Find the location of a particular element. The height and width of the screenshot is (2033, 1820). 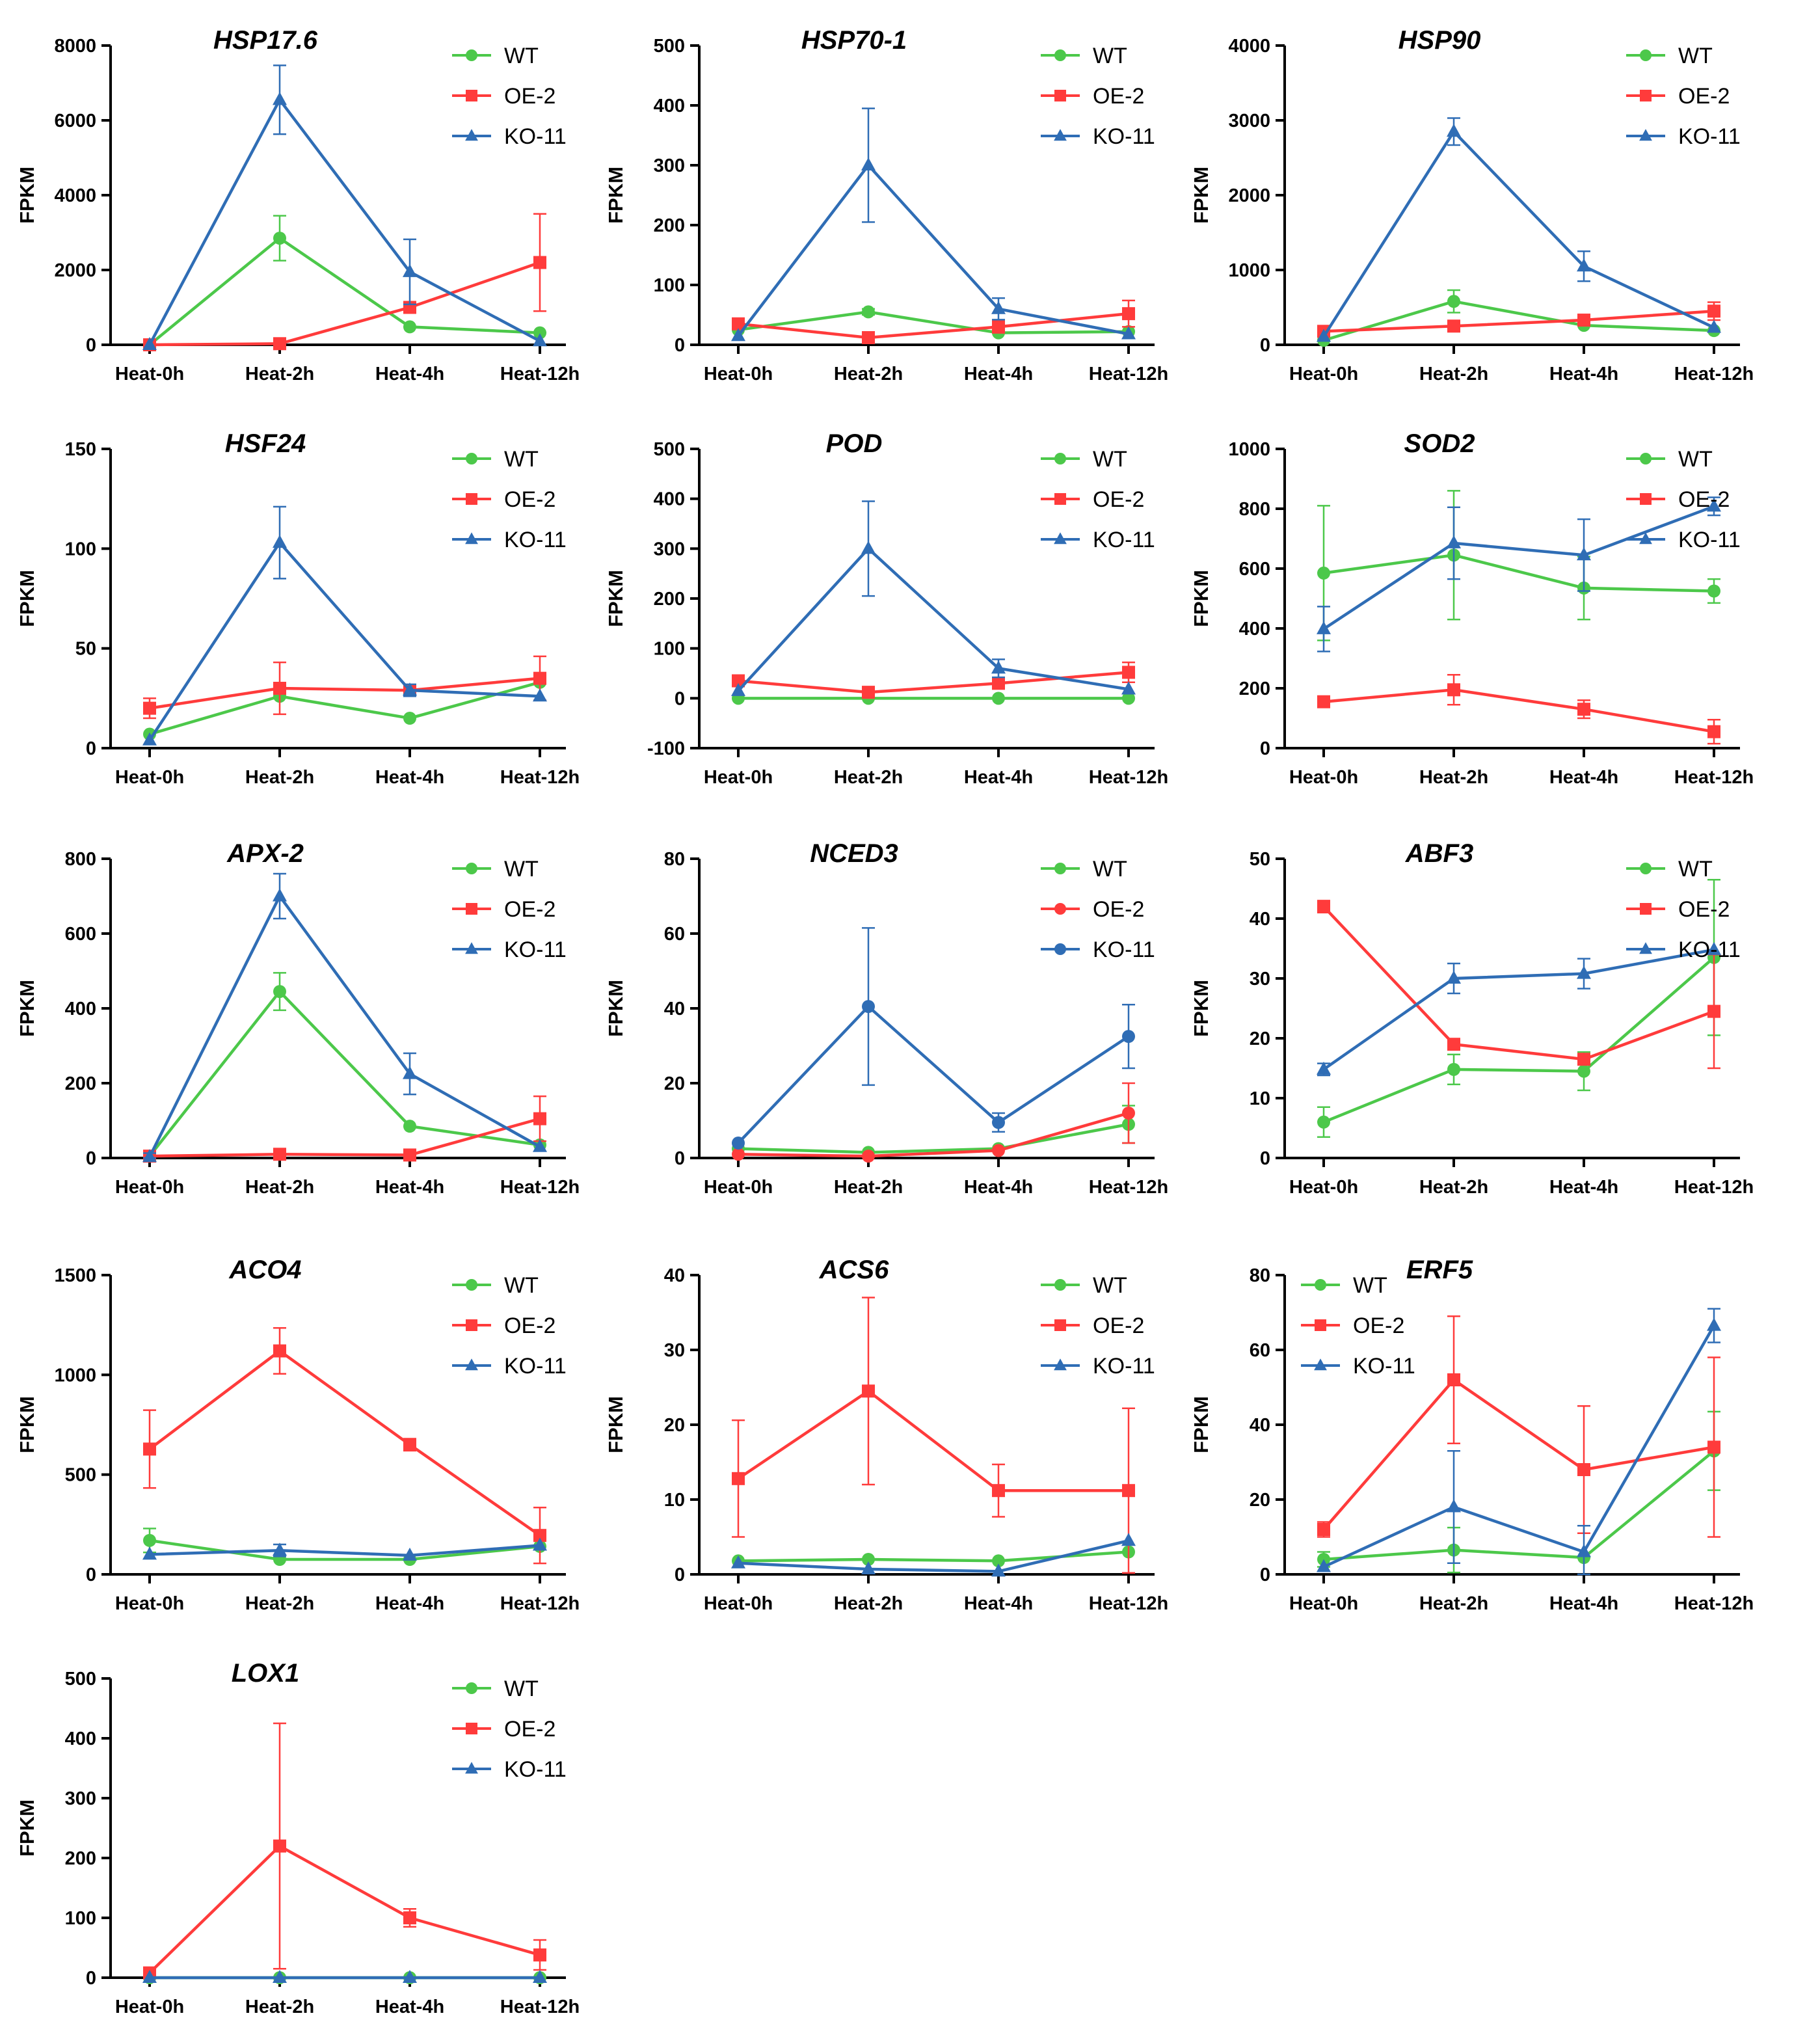

y-axis-title: FPKM is located at coordinates (27, 1424).